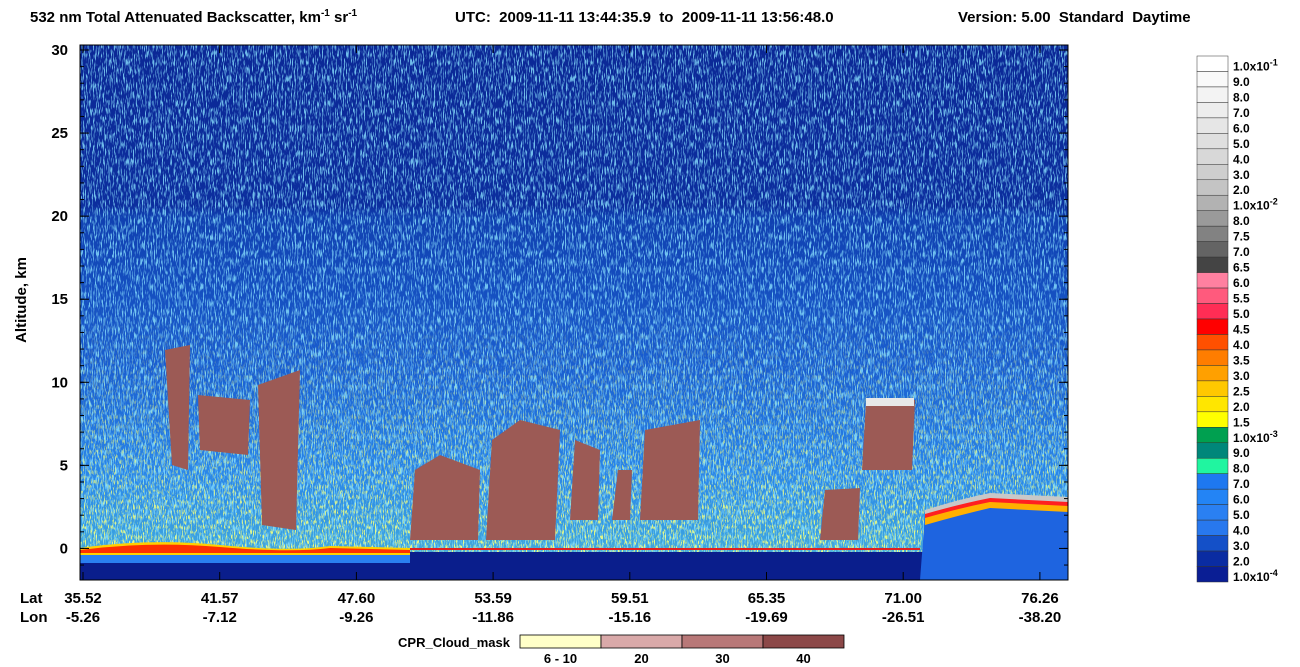 Image resolution: width=1300 pixels, height=667 pixels. I want to click on lon-tick-label: -11.86, so click(493, 617).